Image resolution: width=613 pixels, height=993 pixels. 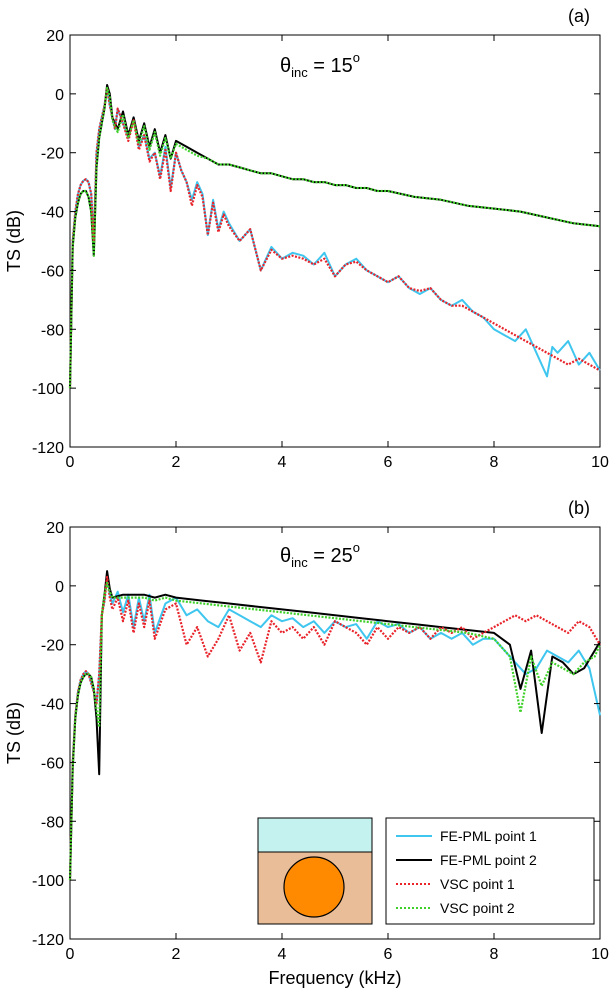 What do you see at coordinates (320, 555) in the screenshot?
I see `annotation-b: θinc = 25o` at bounding box center [320, 555].